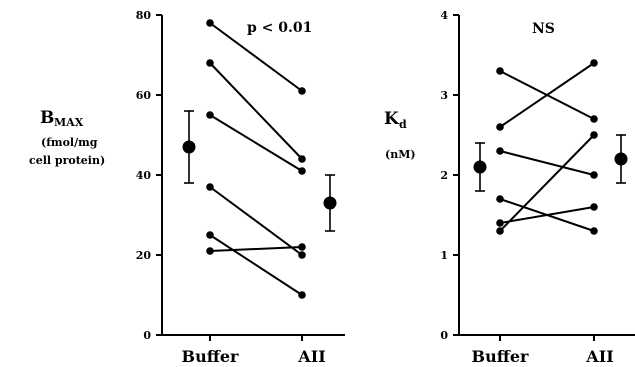  What do you see at coordinates (144, 95) in the screenshot?
I see `left-y-tick-label: 60` at bounding box center [144, 95].